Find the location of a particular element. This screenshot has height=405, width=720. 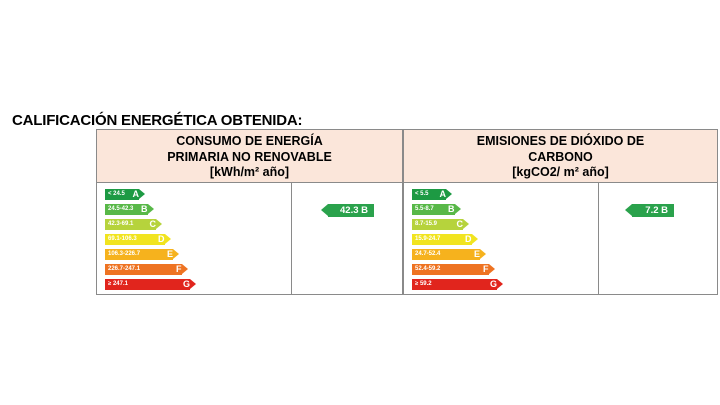

co2-result-indicator: 7.2 B is located at coordinates (649, 210).